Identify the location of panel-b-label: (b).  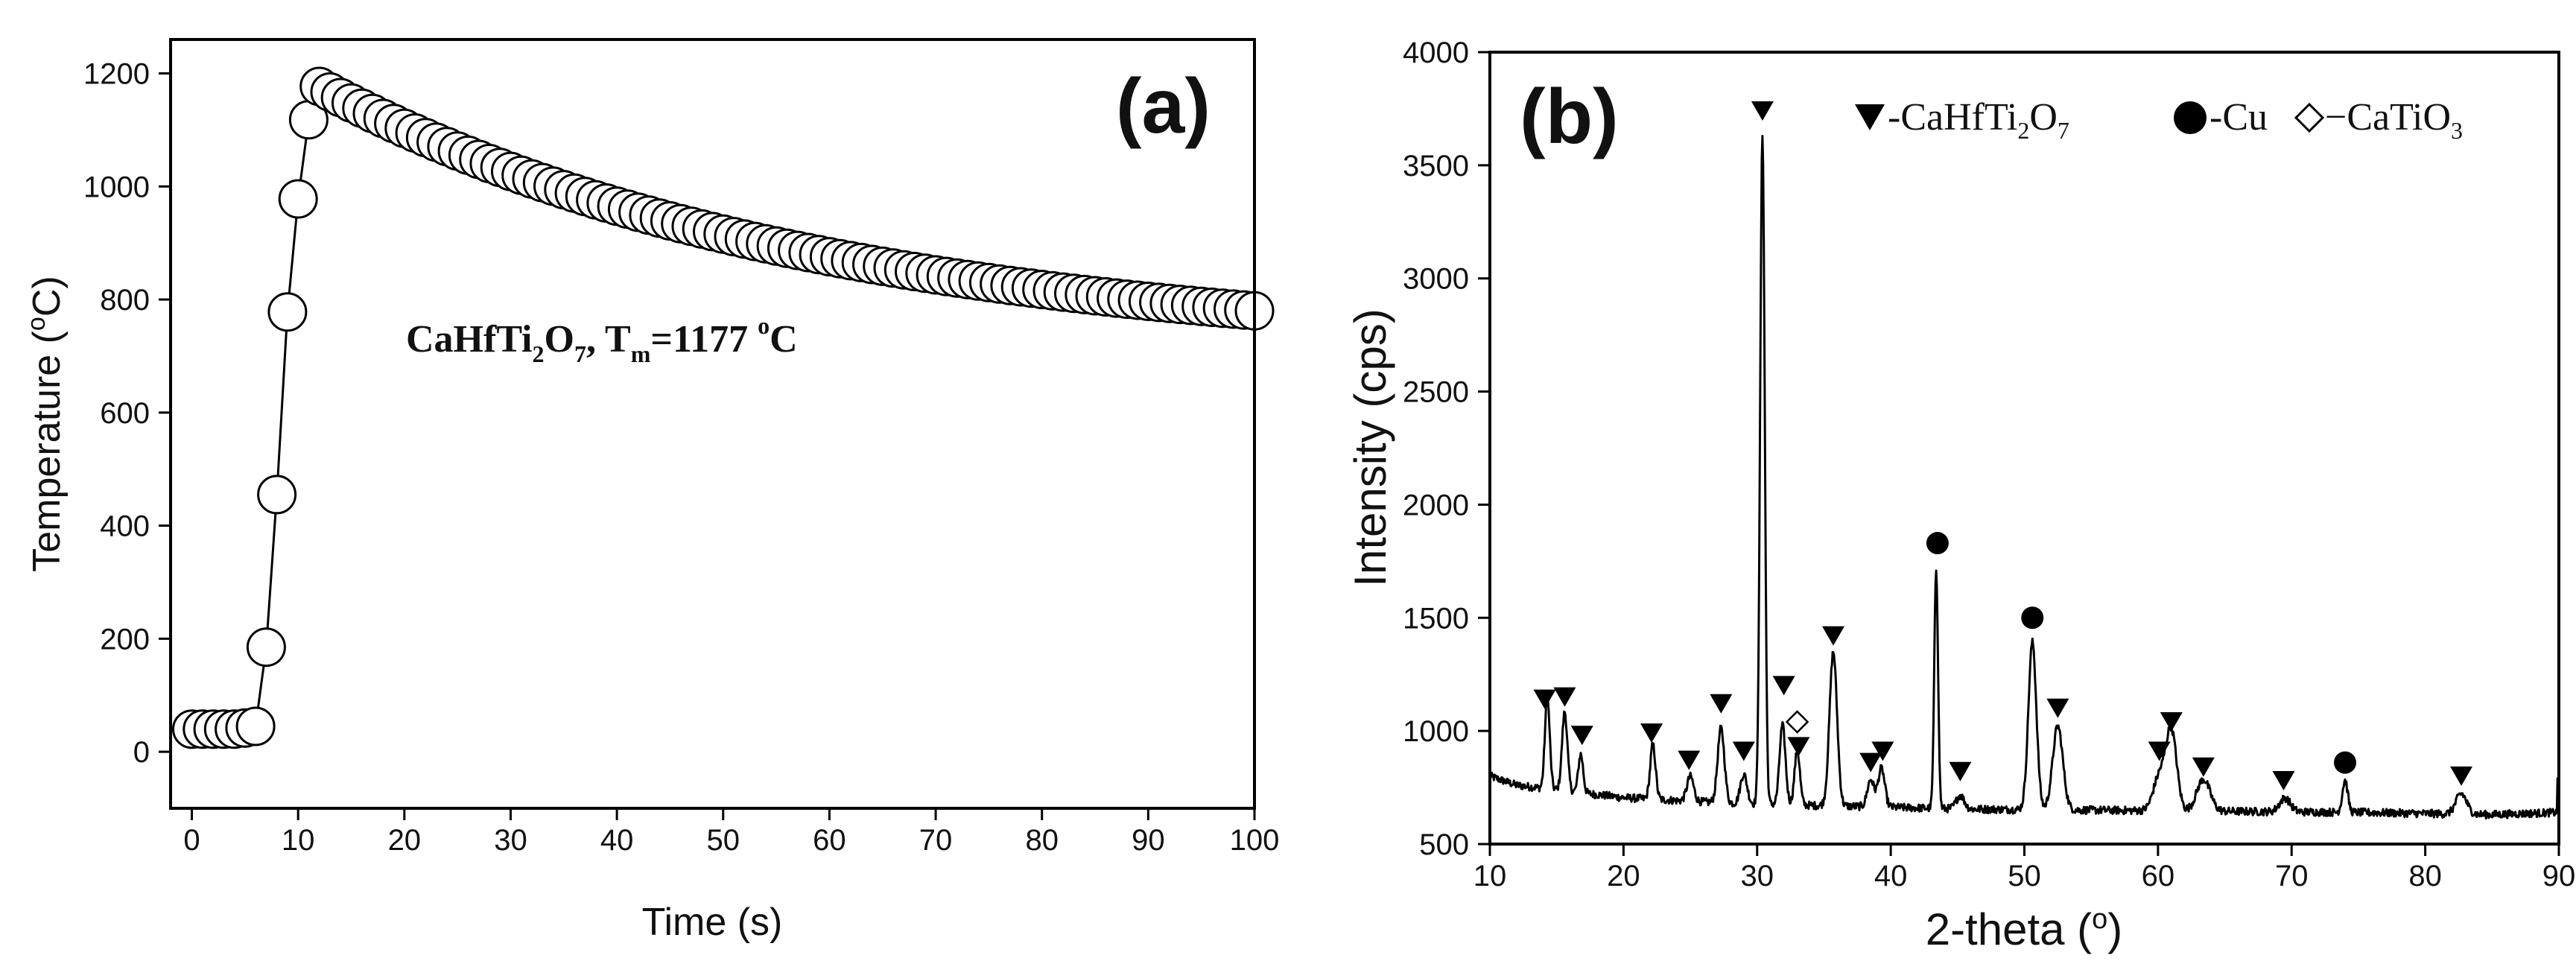
(1569, 117).